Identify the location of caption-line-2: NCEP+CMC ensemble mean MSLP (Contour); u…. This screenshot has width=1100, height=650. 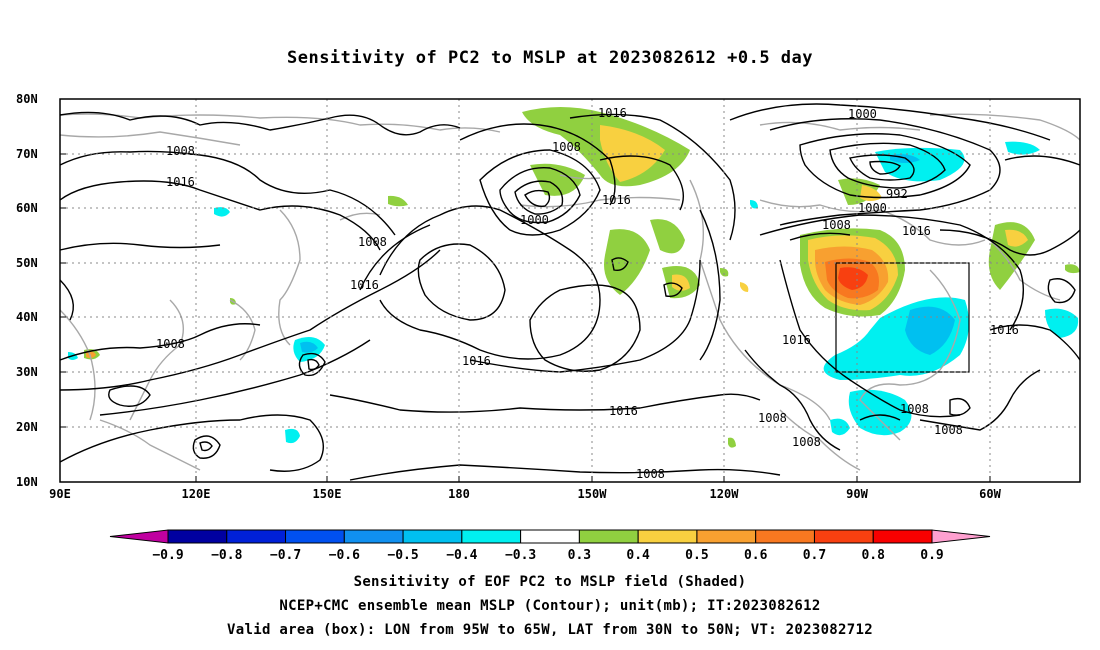
(550, 606).